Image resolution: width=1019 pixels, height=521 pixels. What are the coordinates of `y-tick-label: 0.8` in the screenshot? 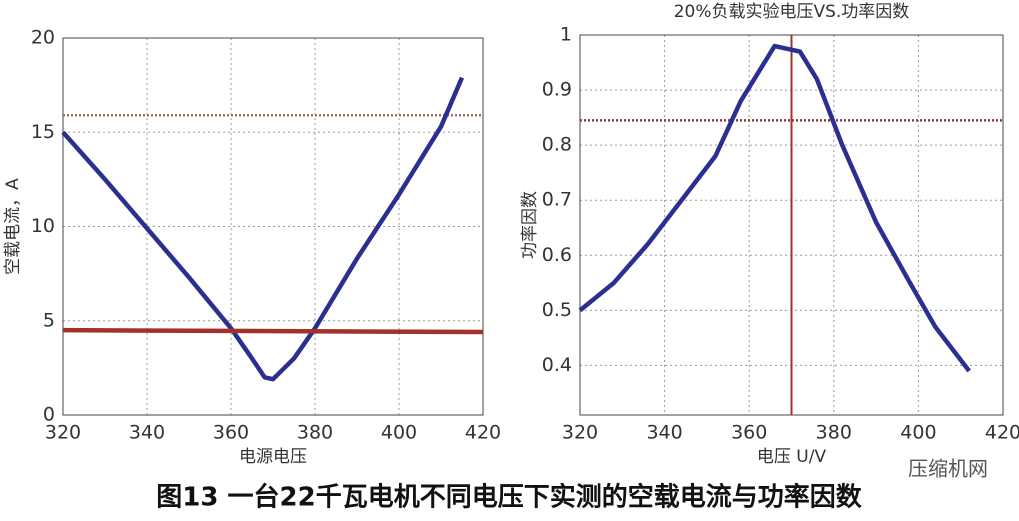 It's located at (557, 145).